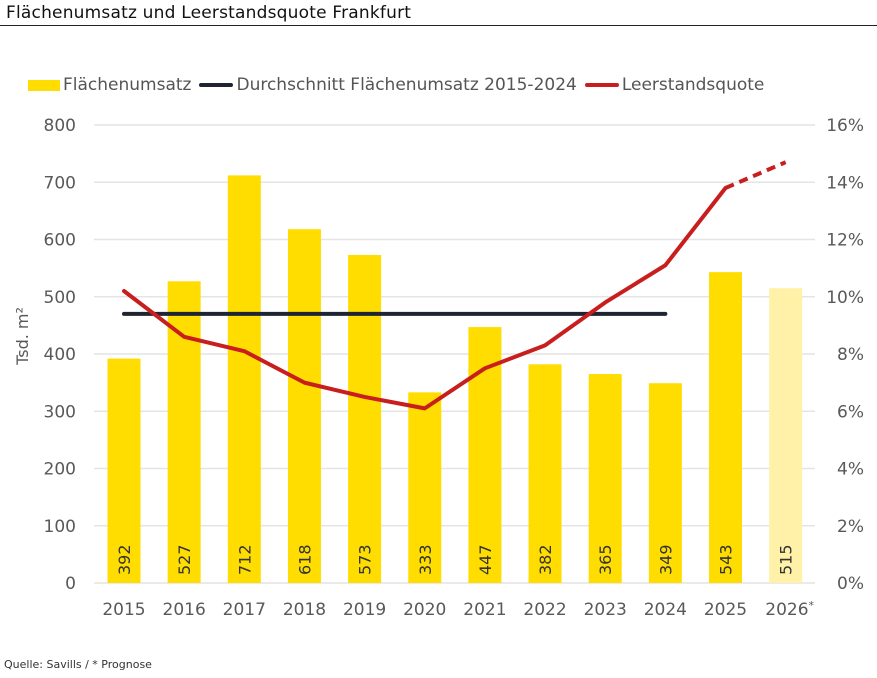 Image resolution: width=877 pixels, height=678 pixels. What do you see at coordinates (364, 610) in the screenshot?
I see `x-tick-label: 2019` at bounding box center [364, 610].